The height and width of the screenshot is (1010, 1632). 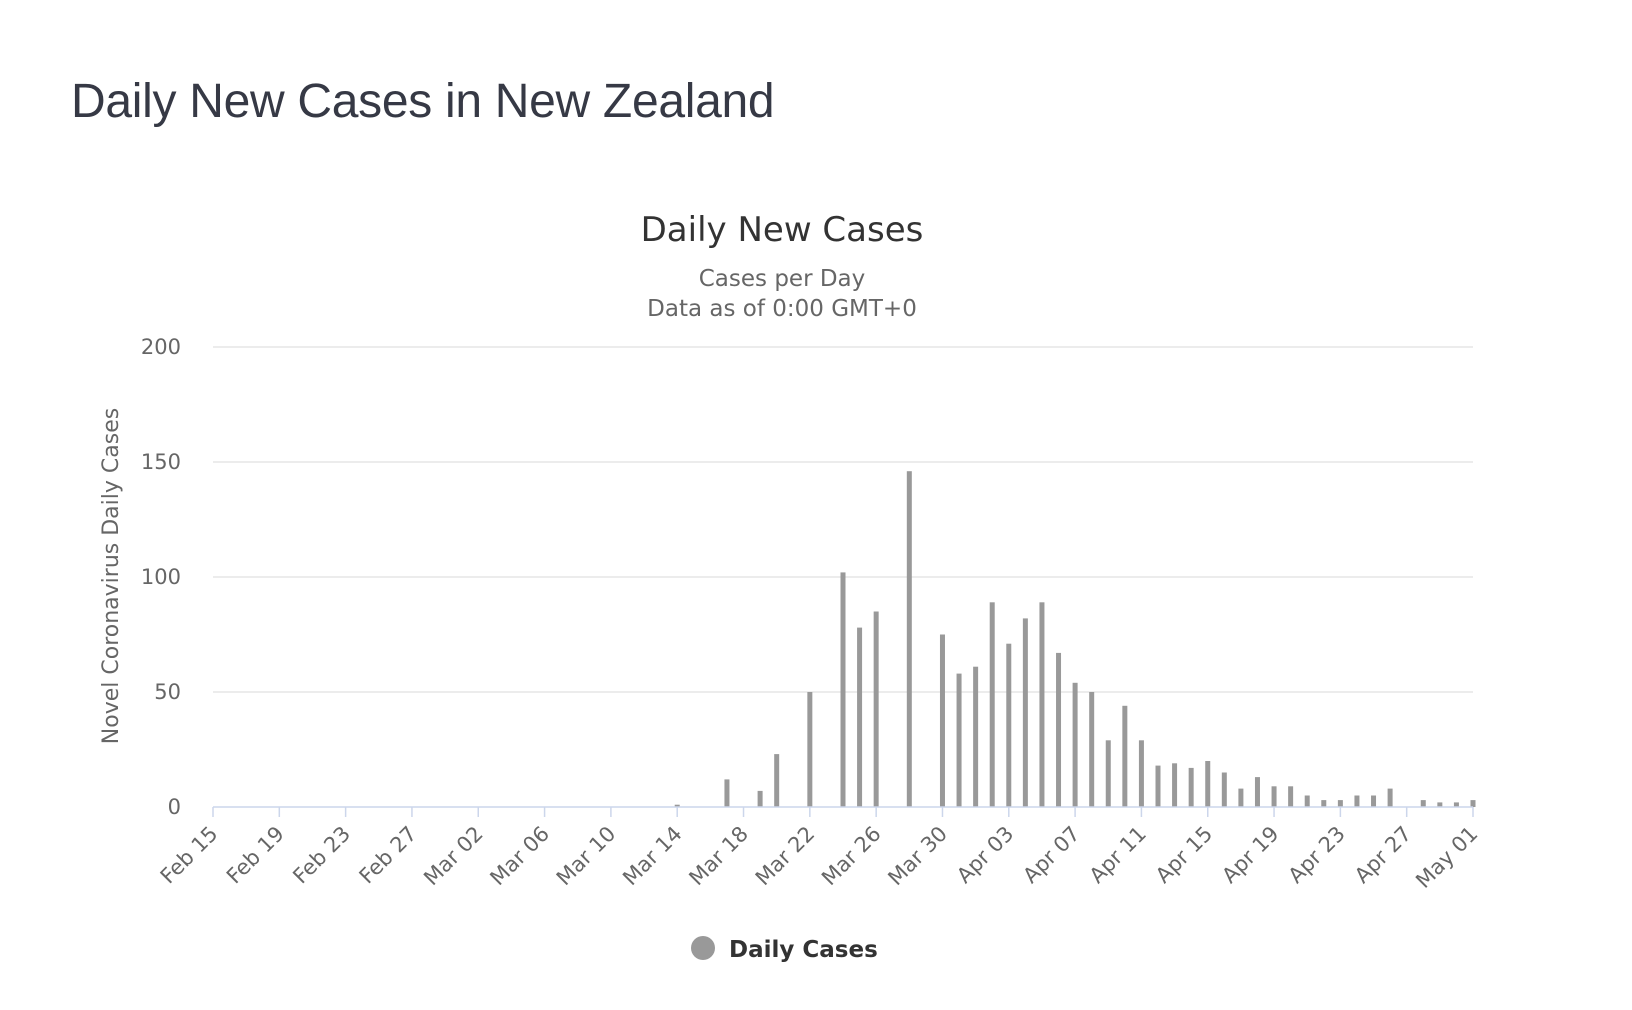 I want to click on x-tick-label: Apr 27, so click(x=1383, y=855).